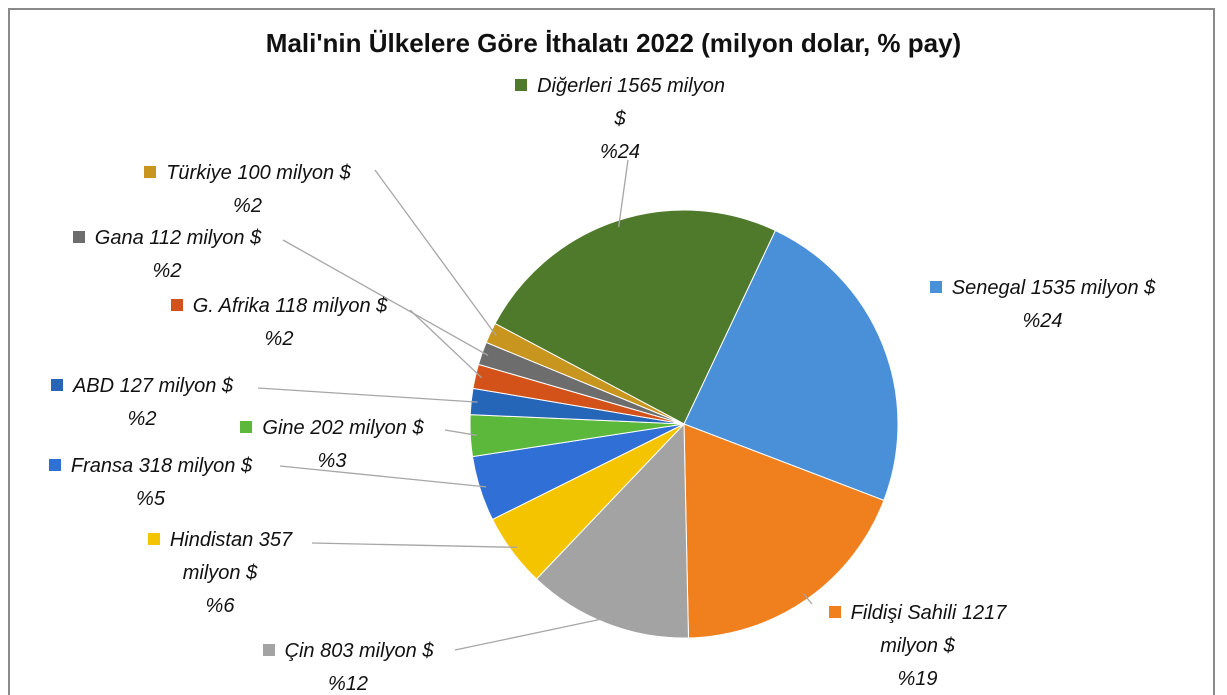  What do you see at coordinates (348, 684) in the screenshot?
I see `share-label: %12` at bounding box center [348, 684].